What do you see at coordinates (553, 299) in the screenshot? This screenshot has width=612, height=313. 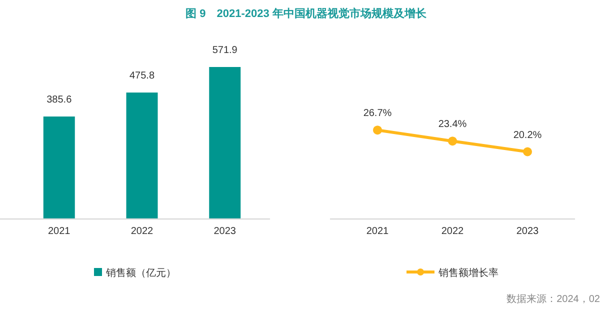 I see `source-note: 数据来源：2024，02` at bounding box center [553, 299].